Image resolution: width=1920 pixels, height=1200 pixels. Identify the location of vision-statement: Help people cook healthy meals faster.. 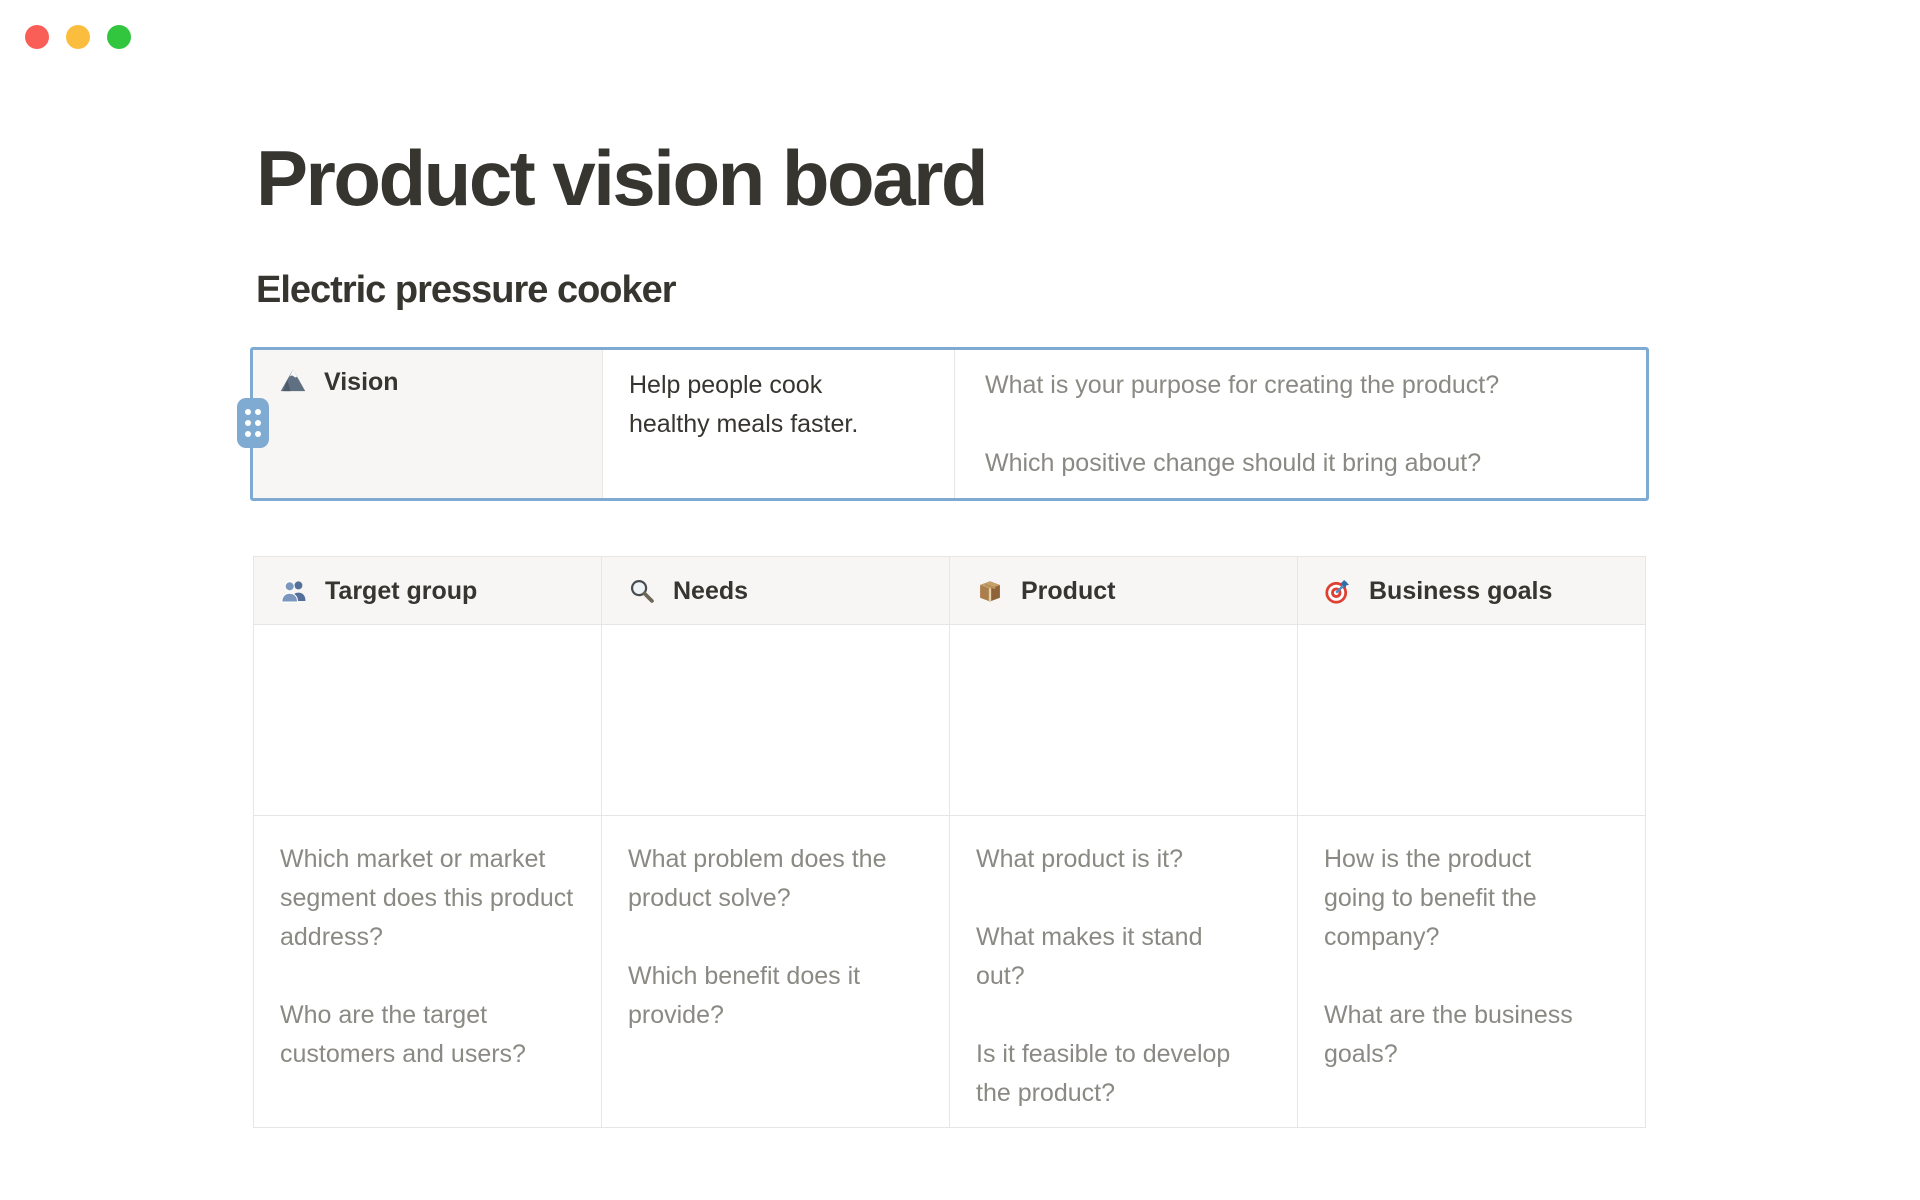
(744, 404).